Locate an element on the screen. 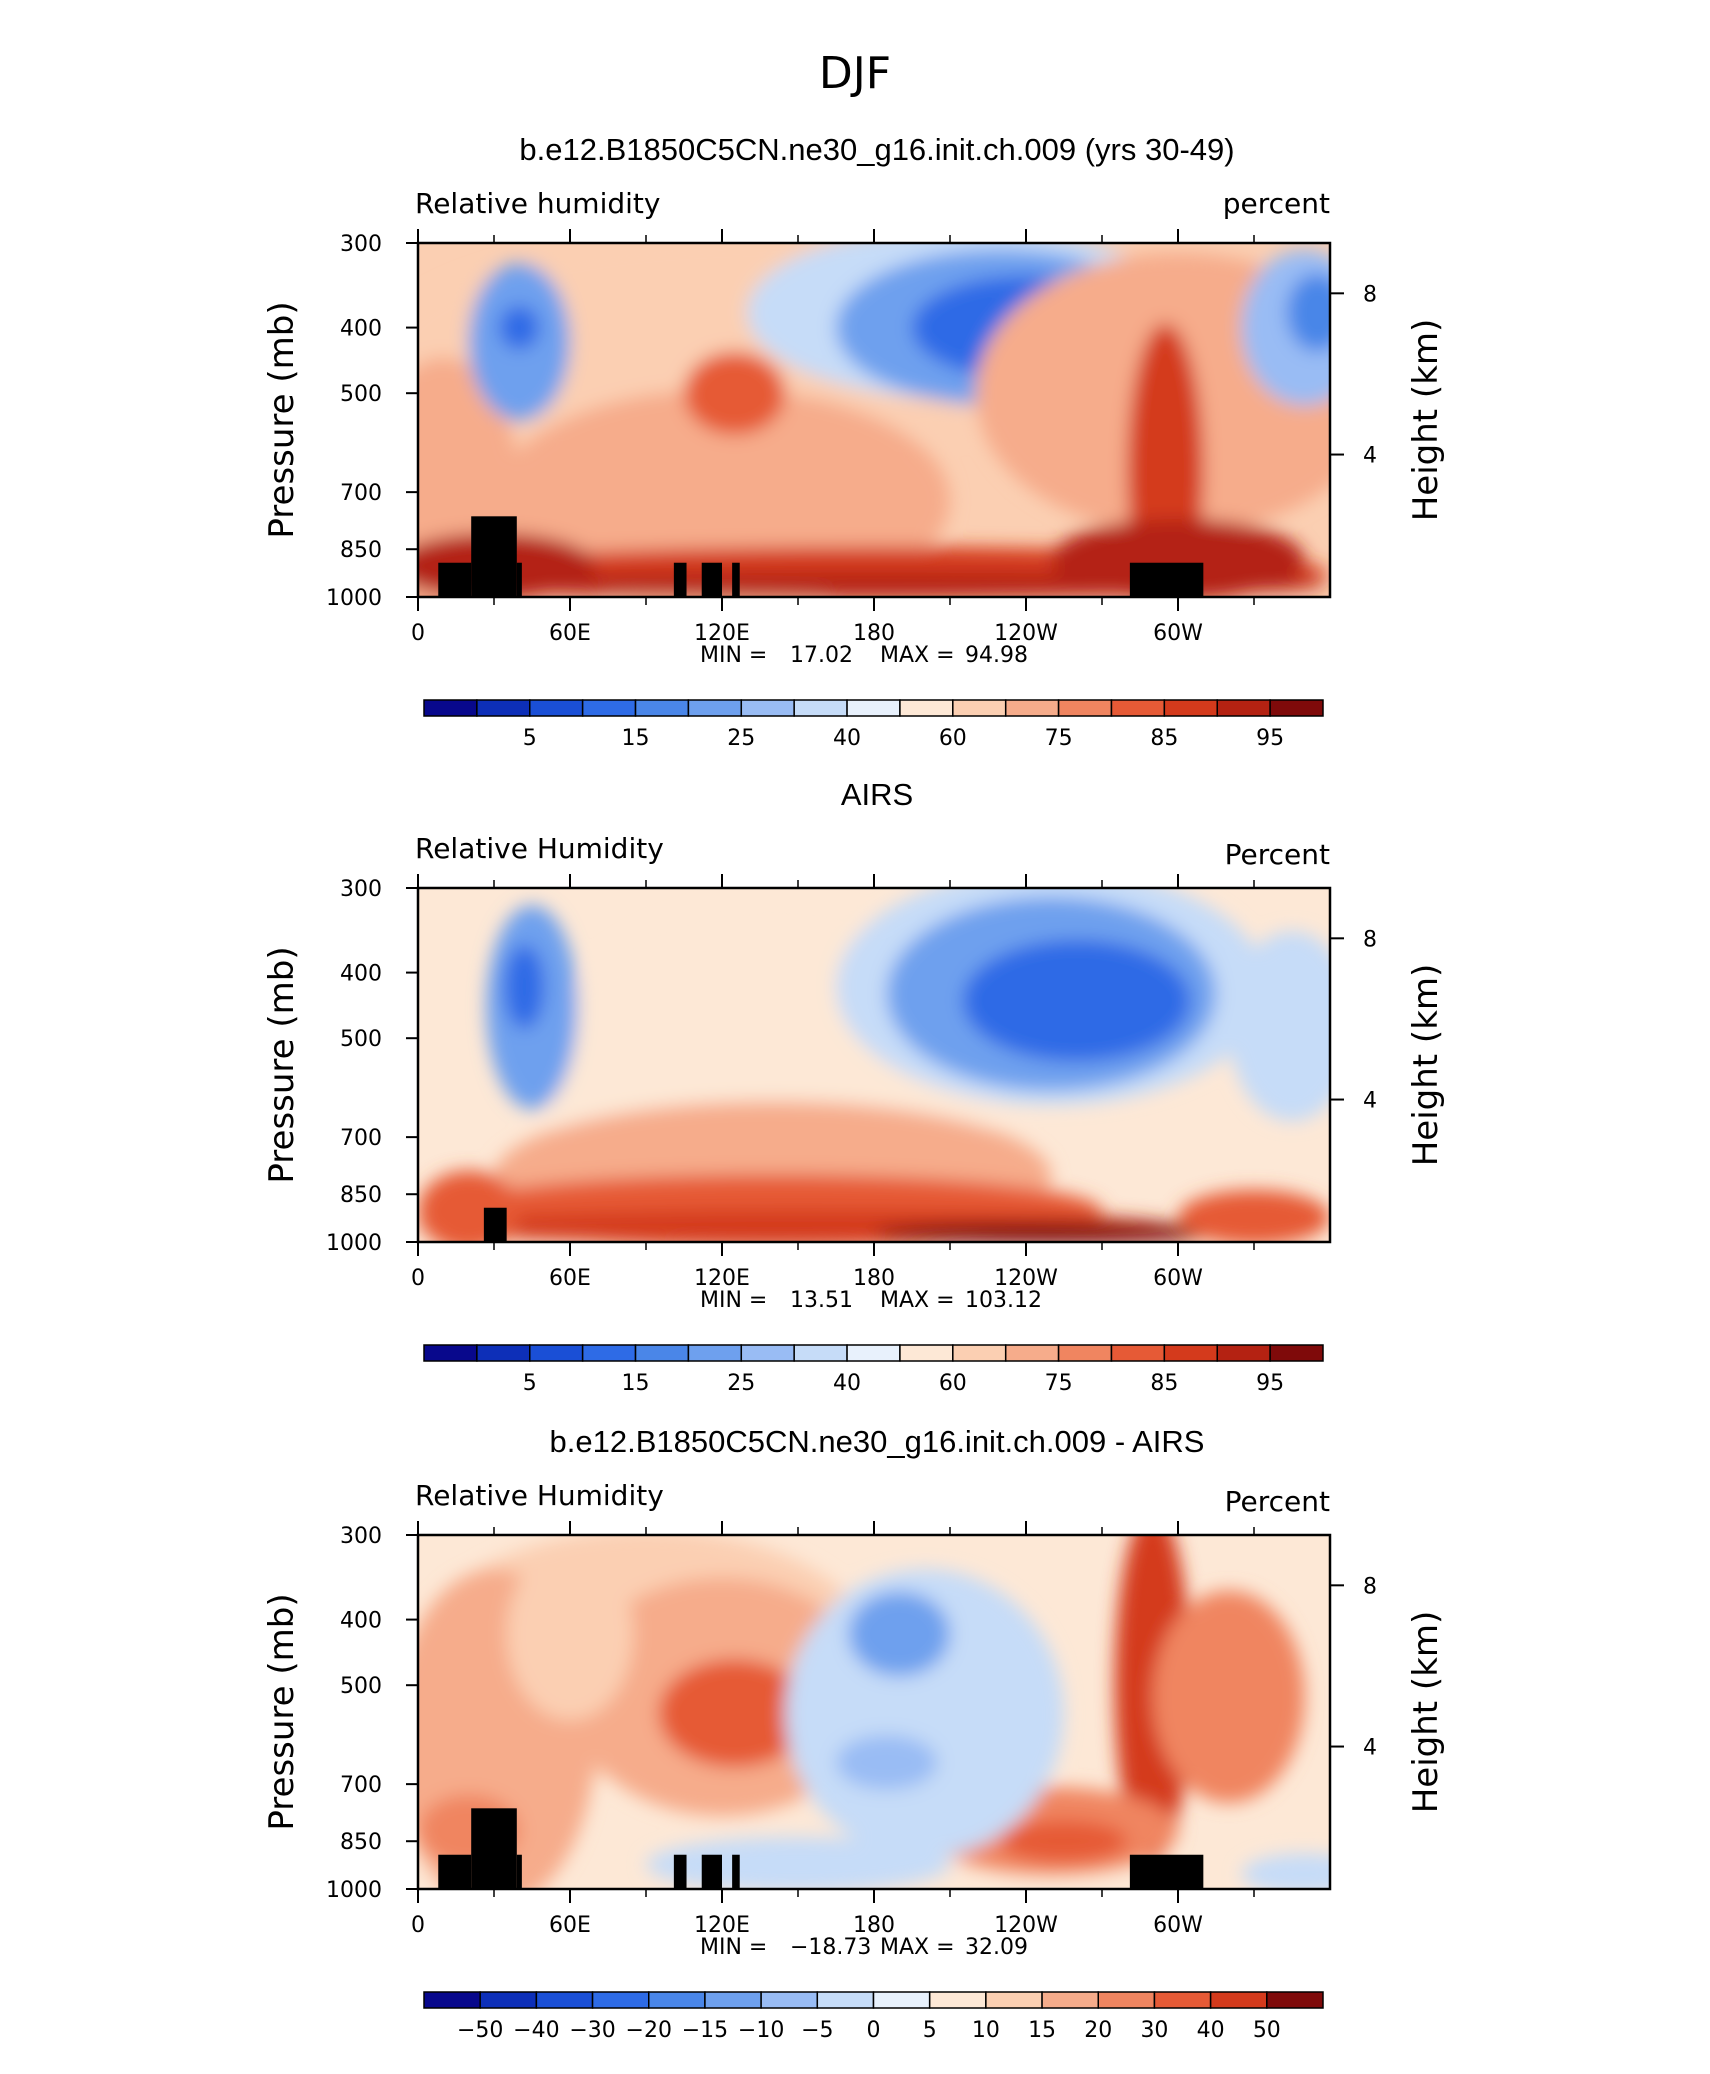 The height and width of the screenshot is (2074, 1710). colorbar-label: −10 is located at coordinates (761, 2030).